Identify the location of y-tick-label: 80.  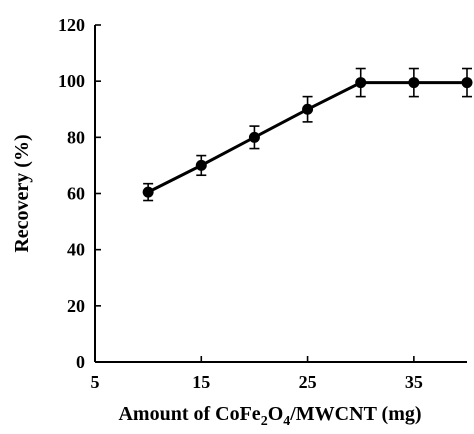
(76, 137).